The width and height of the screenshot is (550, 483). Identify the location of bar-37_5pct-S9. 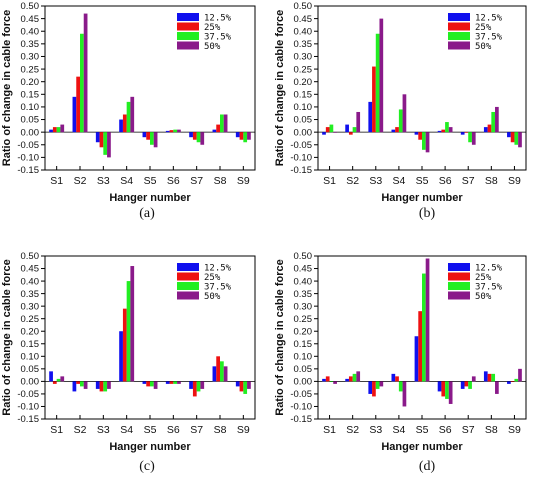
(245, 137).